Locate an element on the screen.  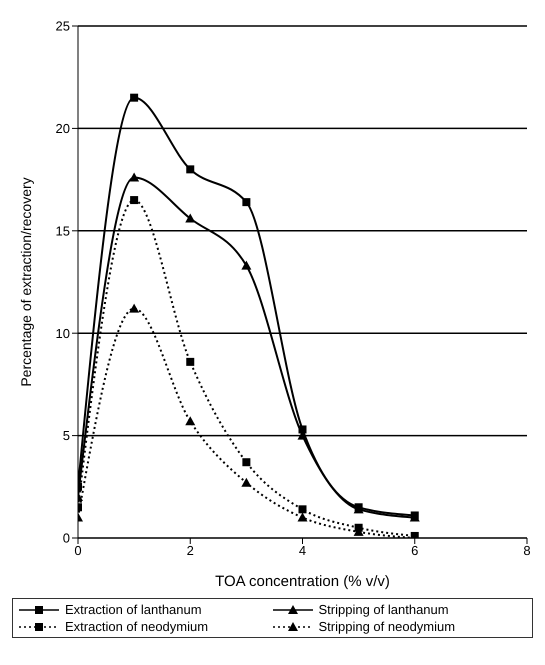
legend-label: Extraction of neodymium is located at coordinates (136, 626).